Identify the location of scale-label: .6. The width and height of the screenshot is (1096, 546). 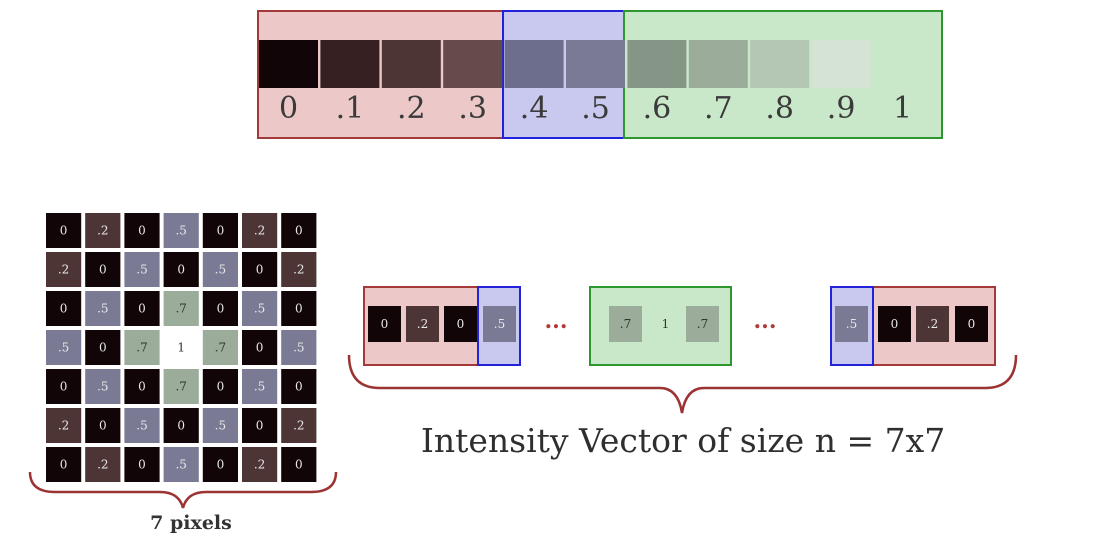
(657, 108).